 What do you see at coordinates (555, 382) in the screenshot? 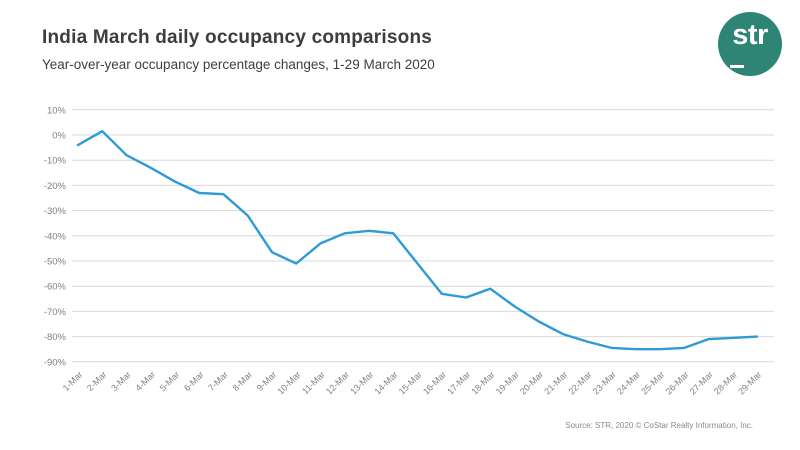
I see `x-tick-label: 21-Mar` at bounding box center [555, 382].